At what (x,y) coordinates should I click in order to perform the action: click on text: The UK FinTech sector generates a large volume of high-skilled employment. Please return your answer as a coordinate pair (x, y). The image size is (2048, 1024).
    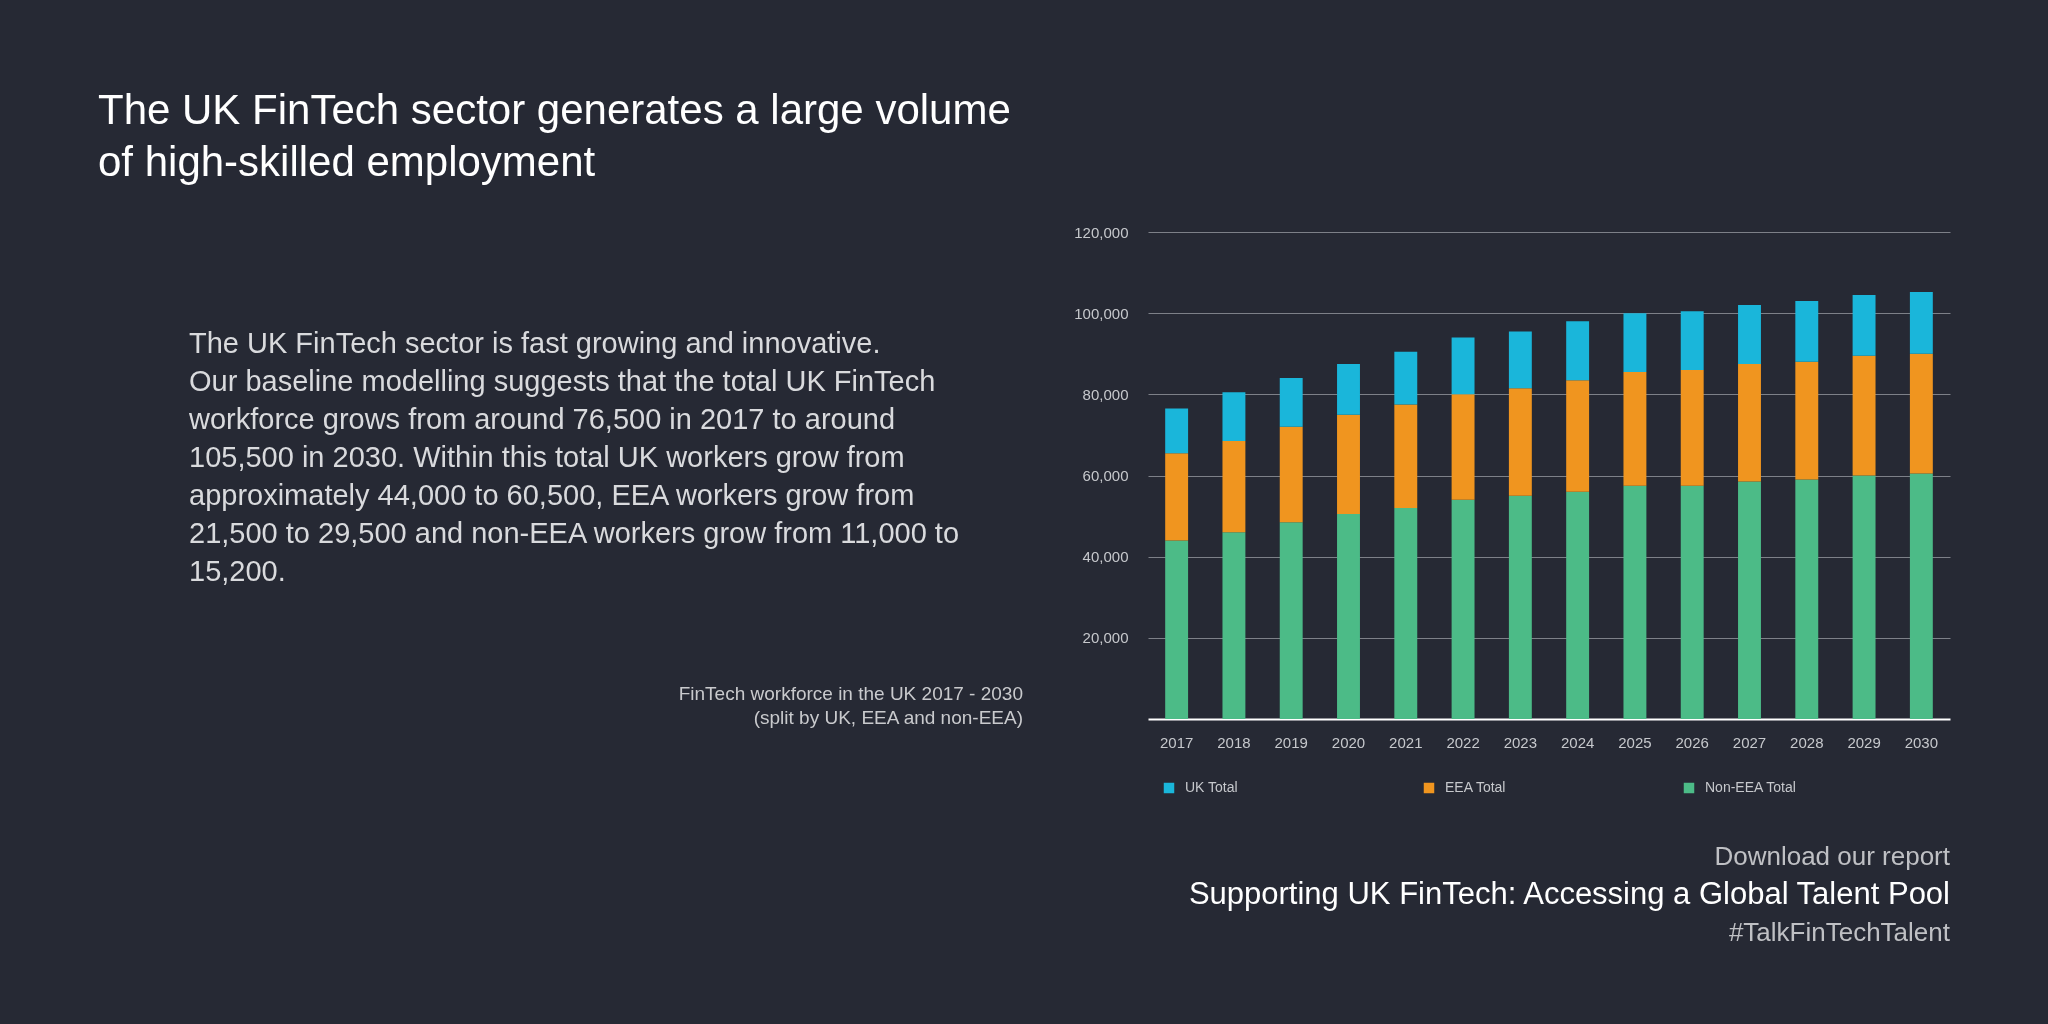
    Looking at the image, I should click on (554, 135).